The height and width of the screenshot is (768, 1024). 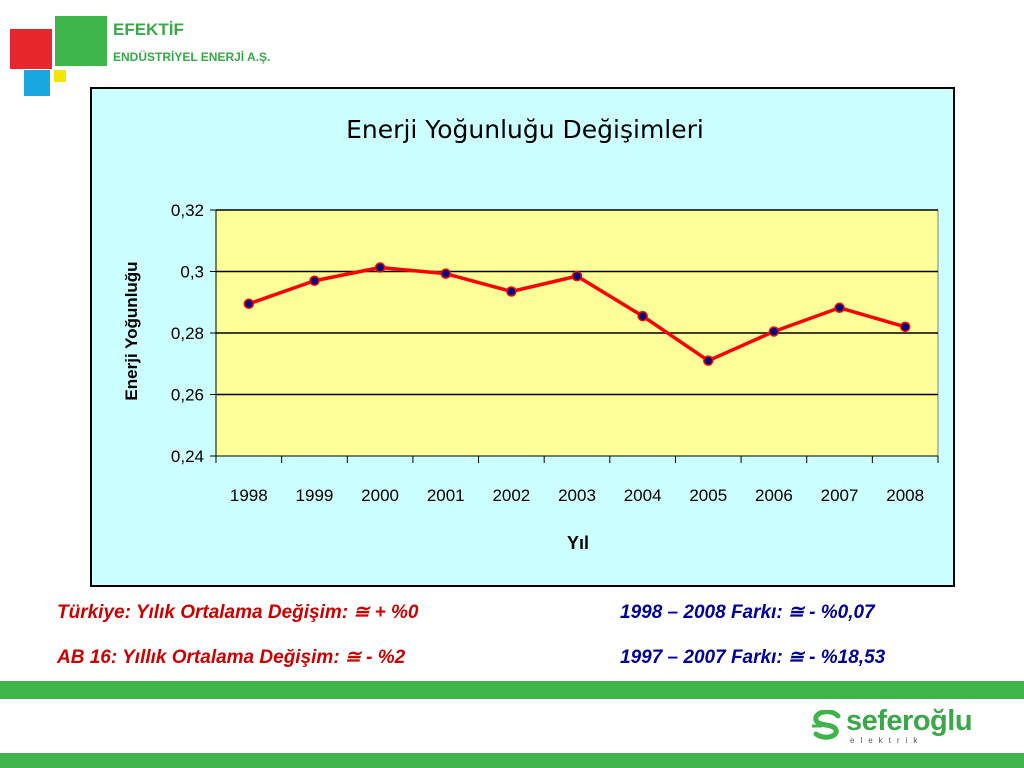 What do you see at coordinates (37, 83) in the screenshot?
I see `logo-blue-square` at bounding box center [37, 83].